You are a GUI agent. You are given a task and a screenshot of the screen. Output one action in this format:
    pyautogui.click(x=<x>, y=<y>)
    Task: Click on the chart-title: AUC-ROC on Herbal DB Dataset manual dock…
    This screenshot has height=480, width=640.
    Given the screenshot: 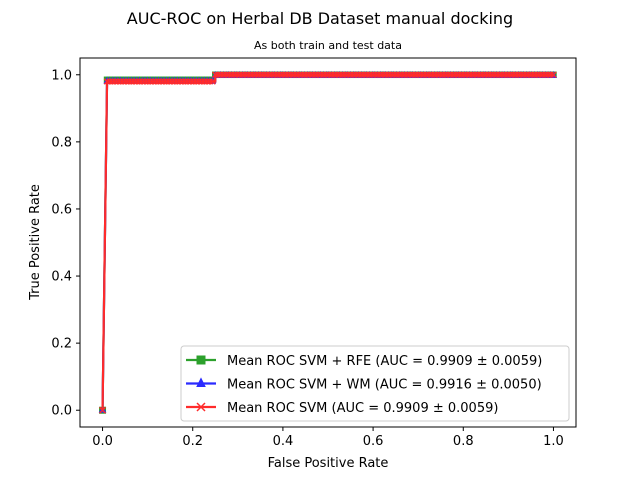 What is the action you would take?
    pyautogui.click(x=320, y=18)
    